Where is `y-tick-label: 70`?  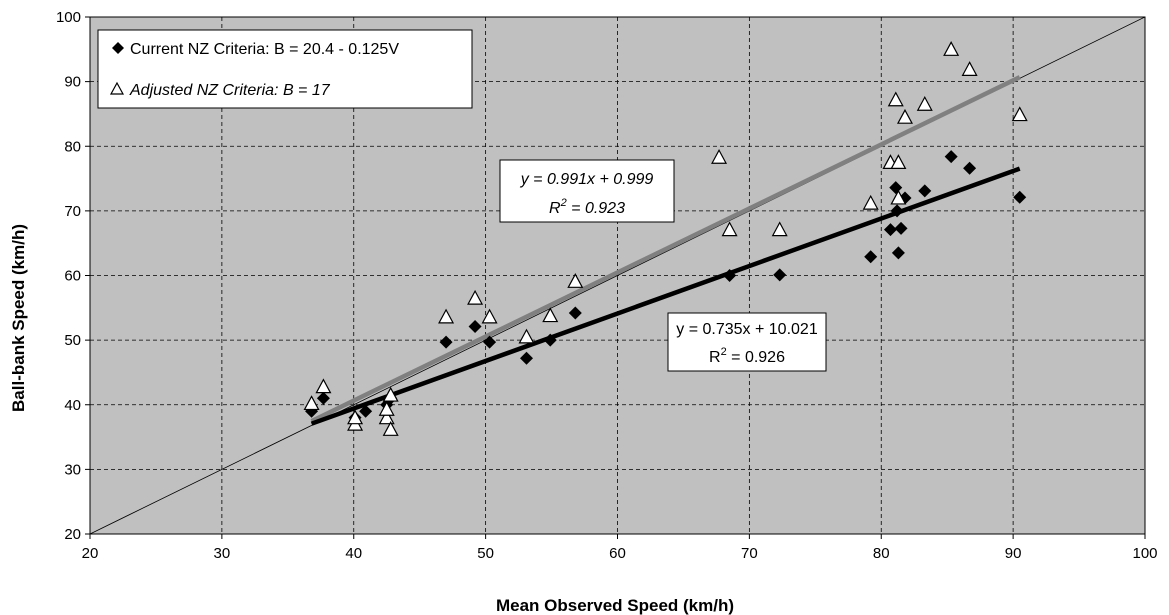 y-tick-label: 70 is located at coordinates (72, 211).